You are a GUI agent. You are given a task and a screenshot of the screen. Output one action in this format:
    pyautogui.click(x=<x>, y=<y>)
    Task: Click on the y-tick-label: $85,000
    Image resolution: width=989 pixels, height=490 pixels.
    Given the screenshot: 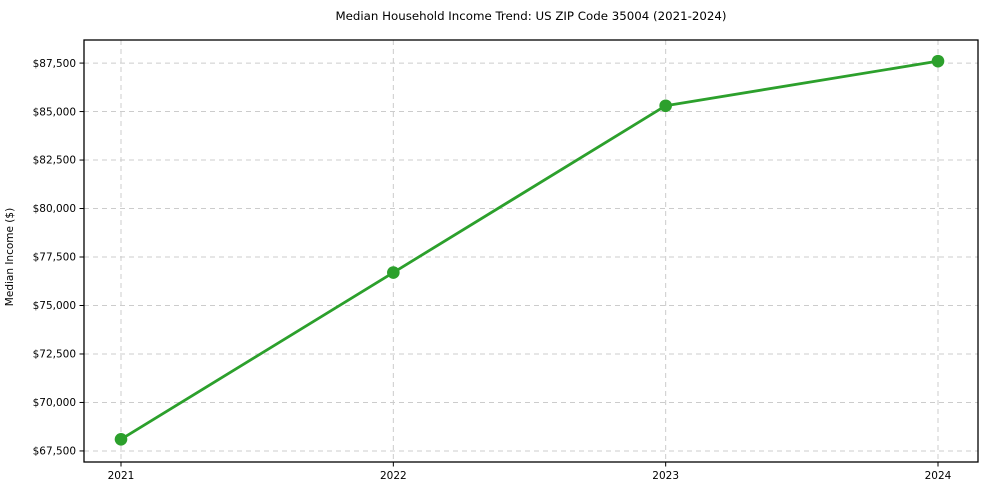 What is the action you would take?
    pyautogui.click(x=54, y=112)
    